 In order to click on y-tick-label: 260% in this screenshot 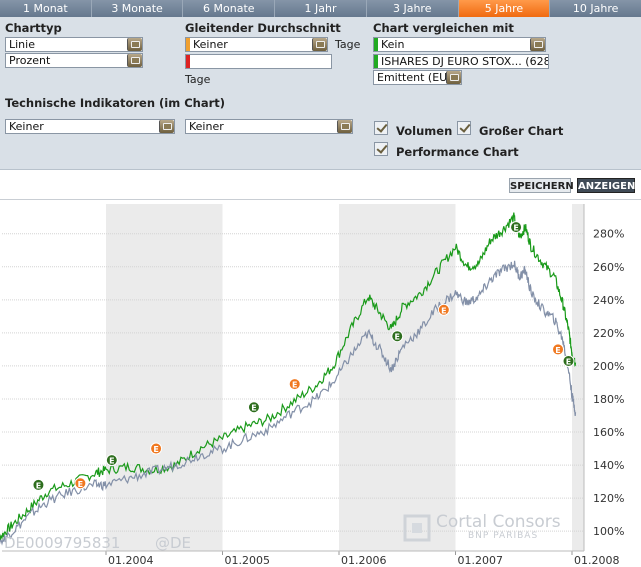, I will do `click(608, 267)`.